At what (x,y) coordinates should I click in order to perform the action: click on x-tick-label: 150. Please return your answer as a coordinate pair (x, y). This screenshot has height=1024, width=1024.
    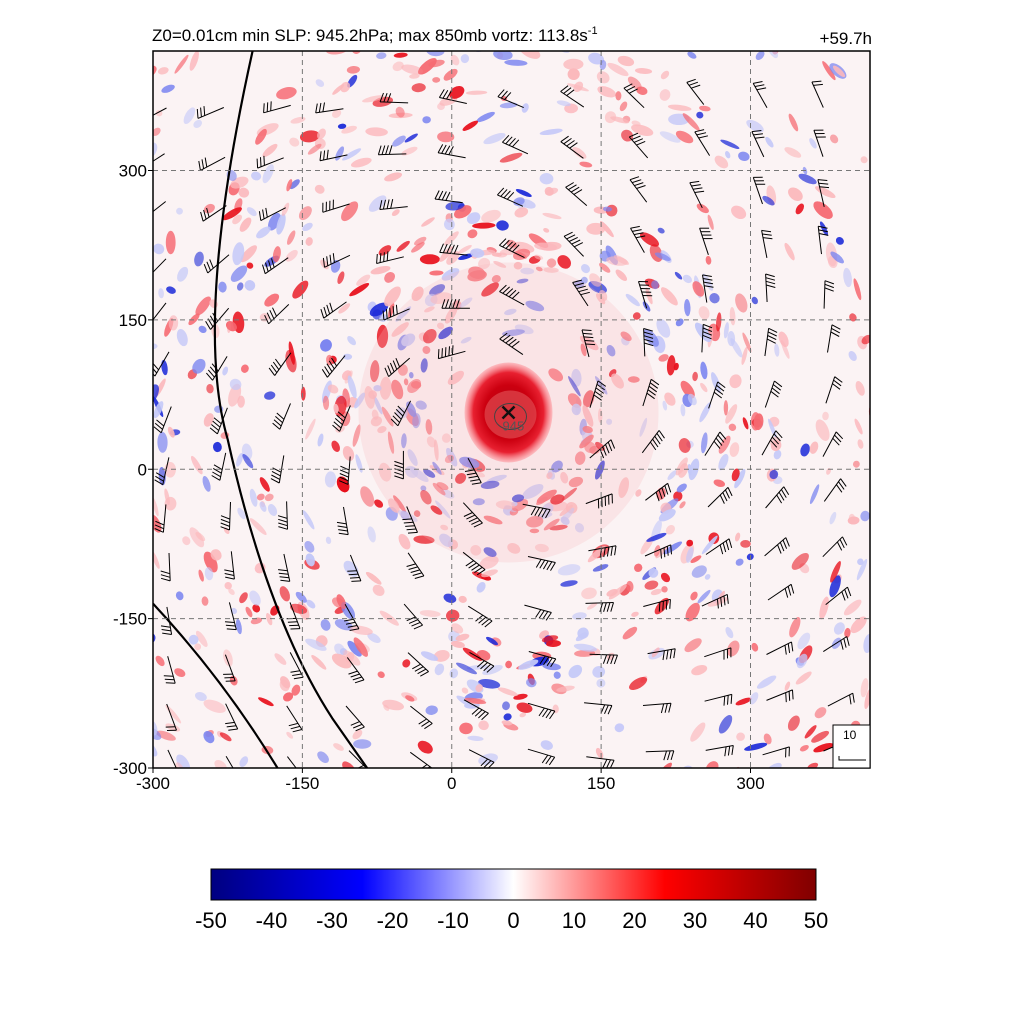
    Looking at the image, I should click on (601, 783).